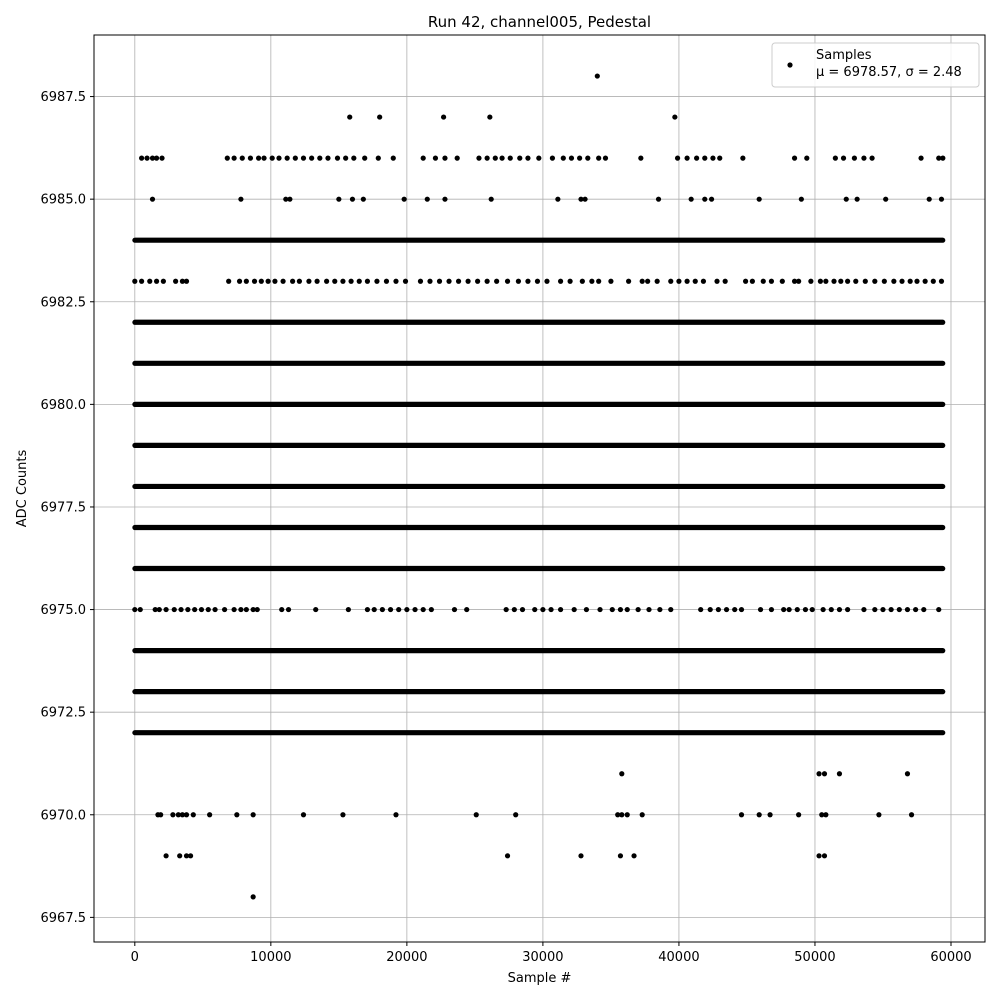 The width and height of the screenshot is (1000, 1000). Describe the element at coordinates (542, 957) in the screenshot. I see `x-tick-label: 30000` at that location.